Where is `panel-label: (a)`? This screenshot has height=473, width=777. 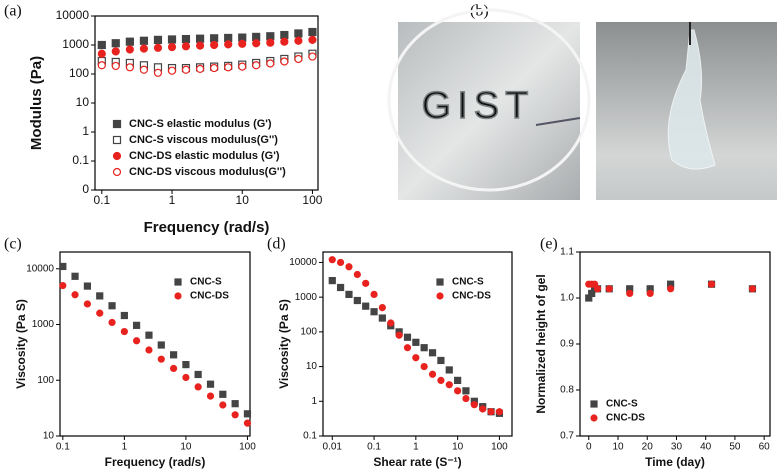 panel-label: (a) is located at coordinates (13, 11).